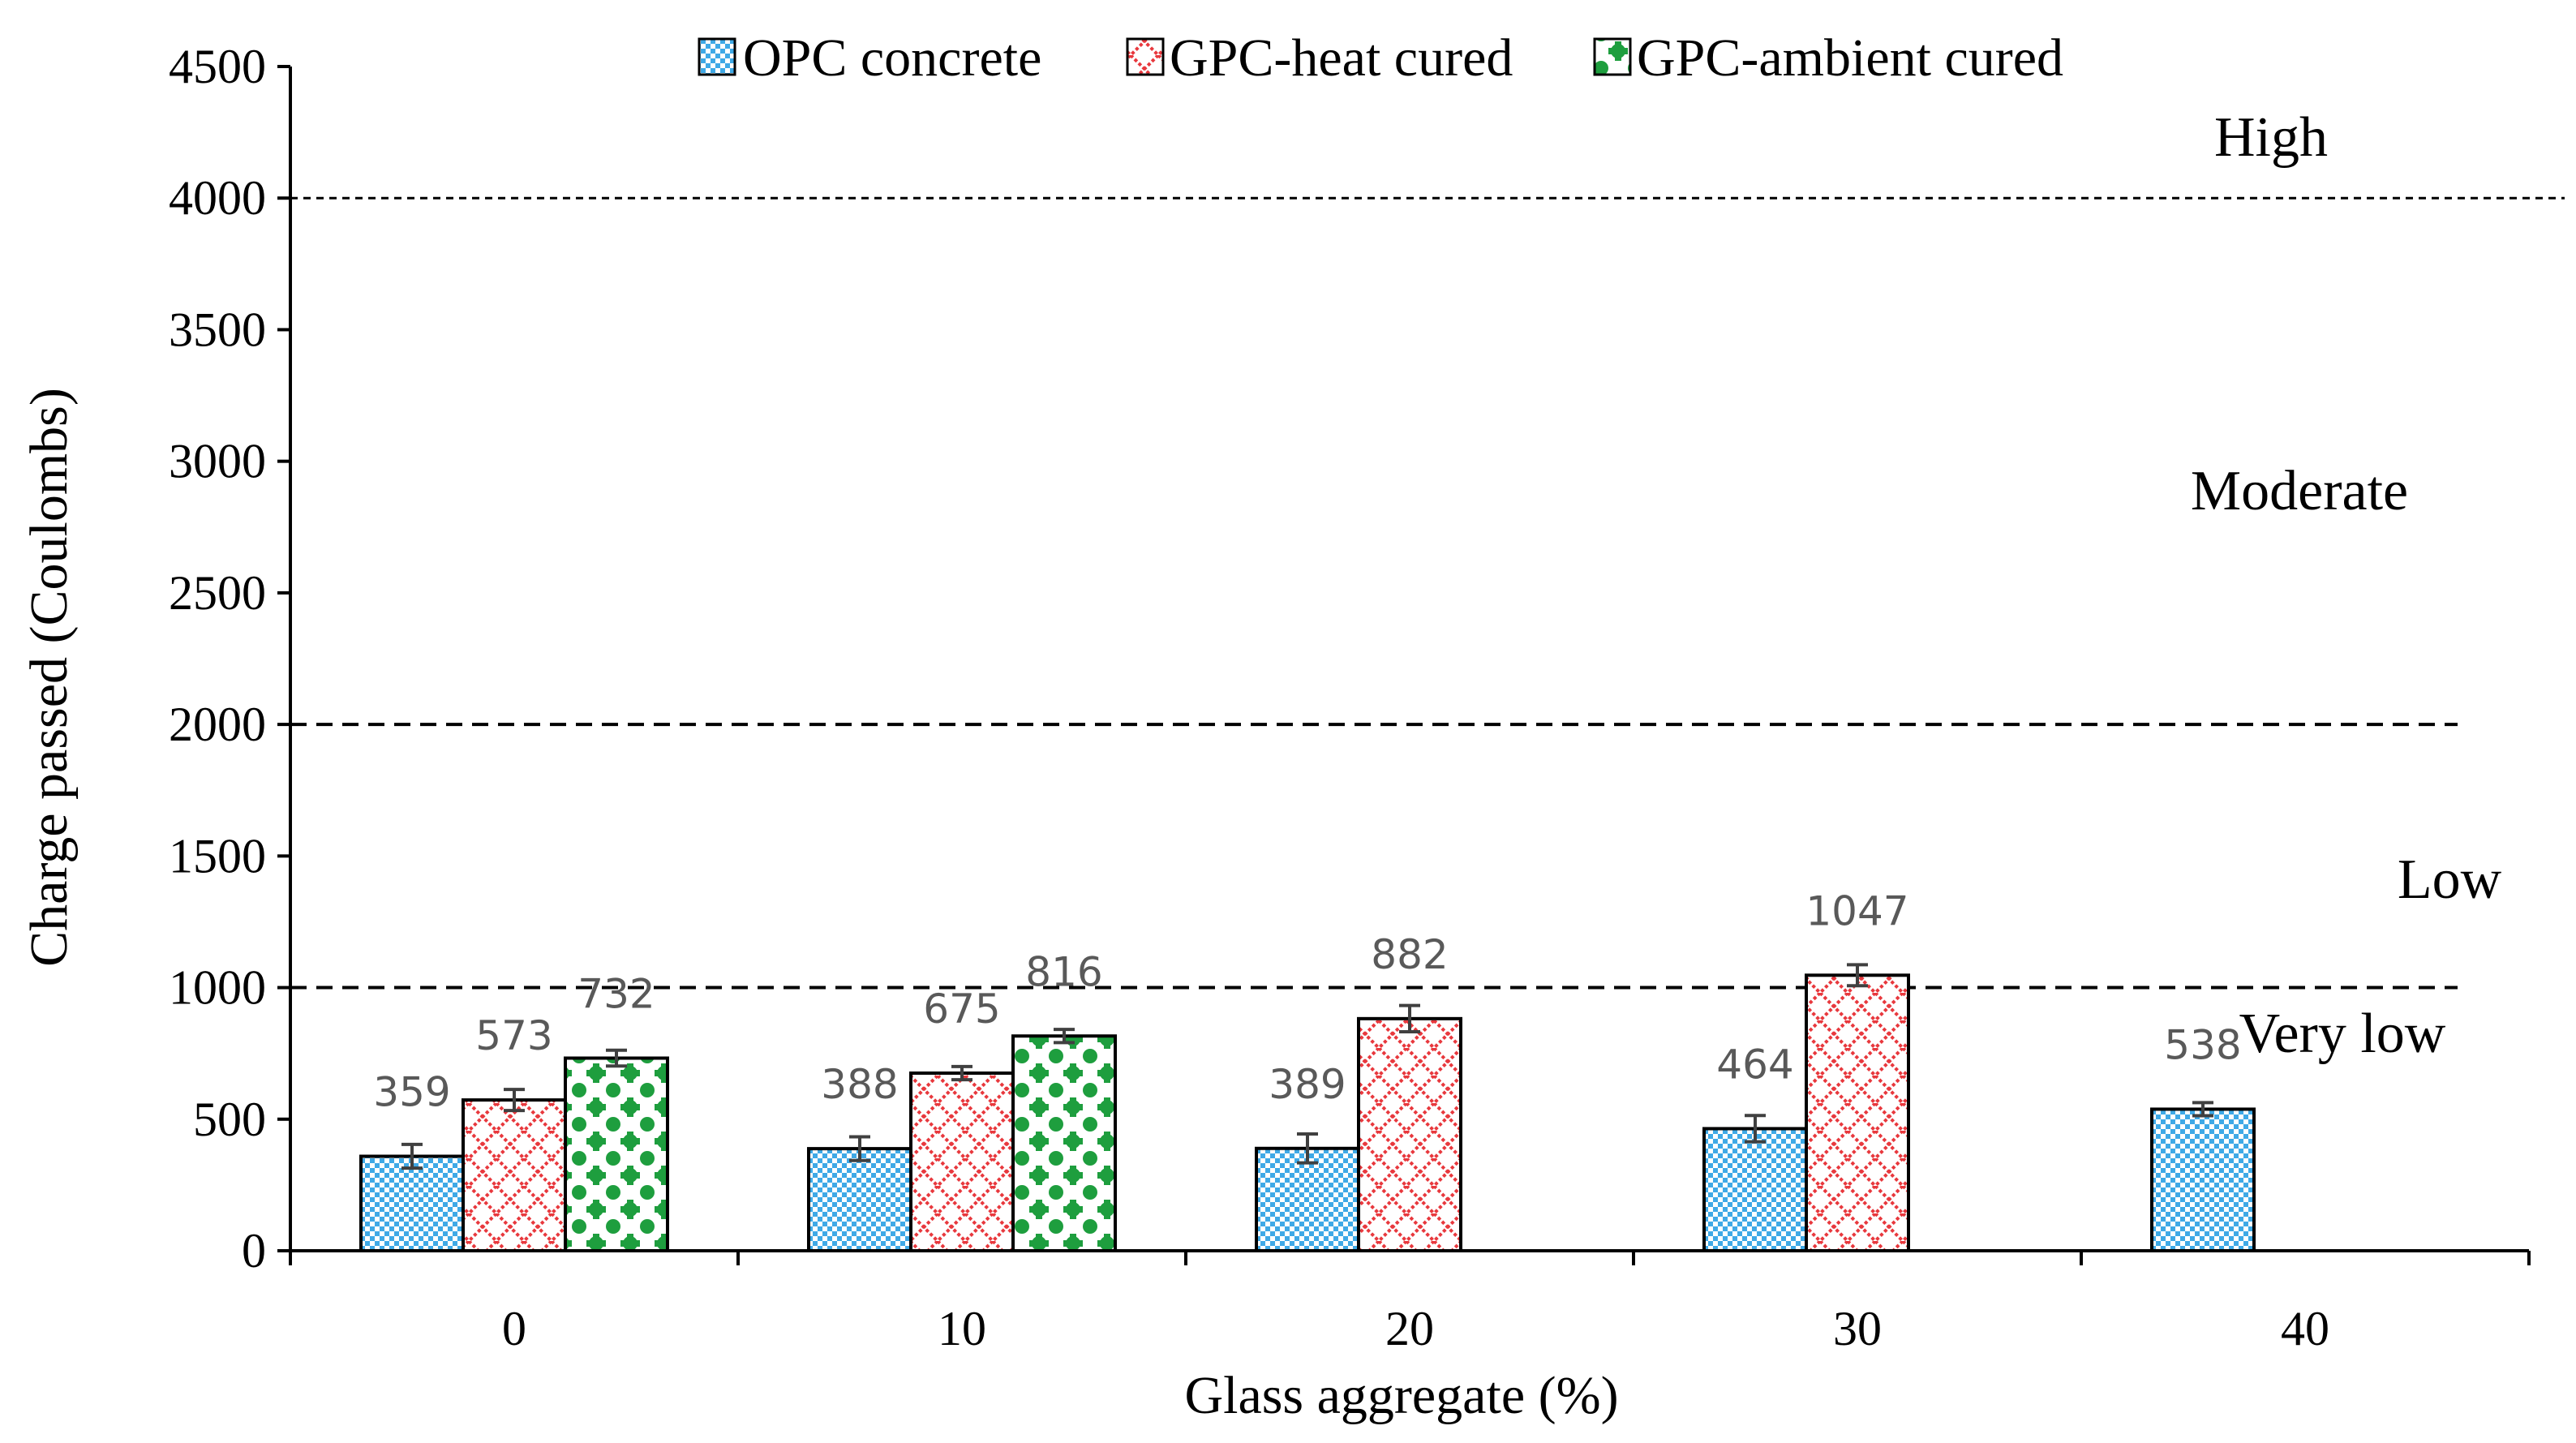  What do you see at coordinates (217, 329) in the screenshot?
I see `y-tick-label: 3500` at bounding box center [217, 329].